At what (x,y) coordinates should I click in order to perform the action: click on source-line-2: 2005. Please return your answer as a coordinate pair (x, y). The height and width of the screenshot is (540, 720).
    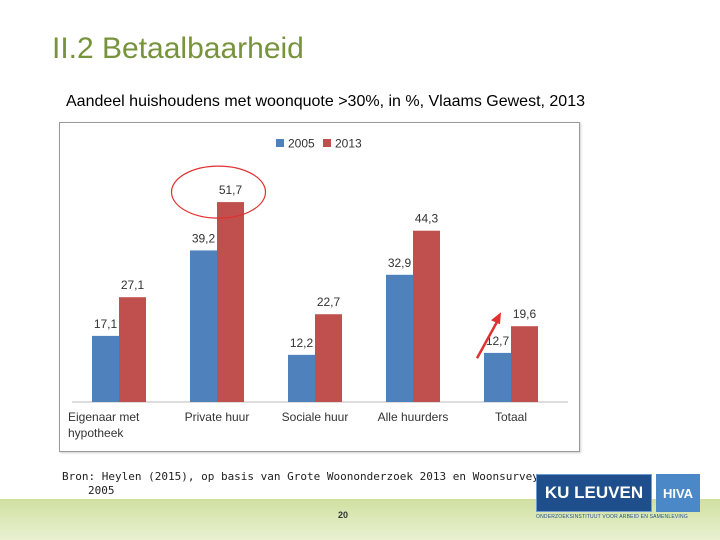
    Looking at the image, I should click on (101, 490).